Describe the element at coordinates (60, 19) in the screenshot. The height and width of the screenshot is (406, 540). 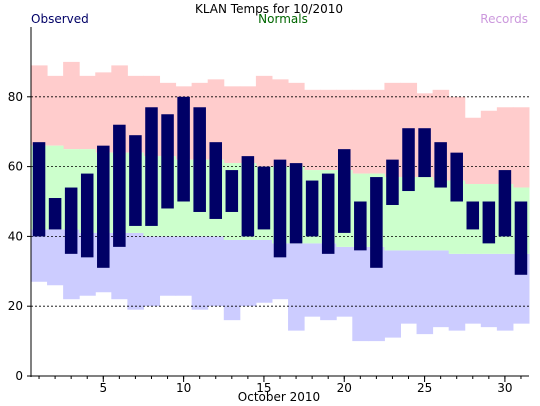
I see `legend-observed: Observed` at that location.